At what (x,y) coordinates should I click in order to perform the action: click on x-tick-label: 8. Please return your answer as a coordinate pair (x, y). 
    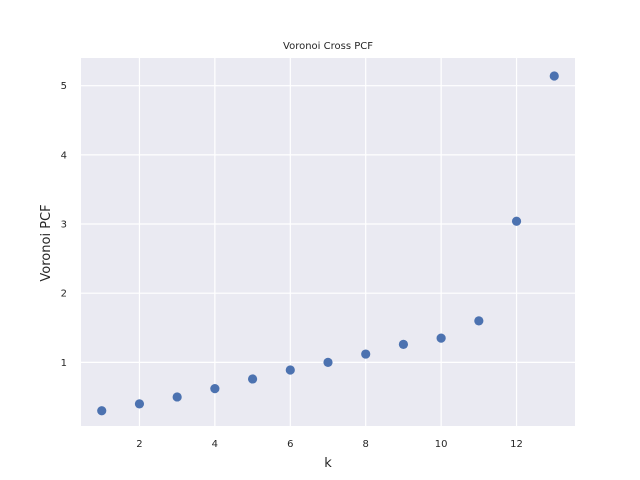
    Looking at the image, I should click on (366, 444).